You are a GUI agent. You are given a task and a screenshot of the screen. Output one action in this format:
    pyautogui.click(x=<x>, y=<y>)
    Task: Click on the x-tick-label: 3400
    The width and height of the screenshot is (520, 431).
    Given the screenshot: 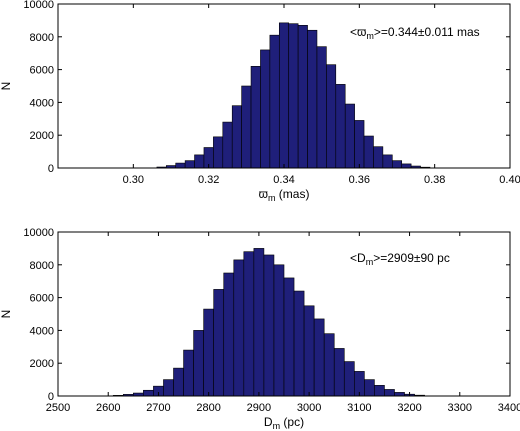 What is the action you would take?
    pyautogui.click(x=509, y=408)
    